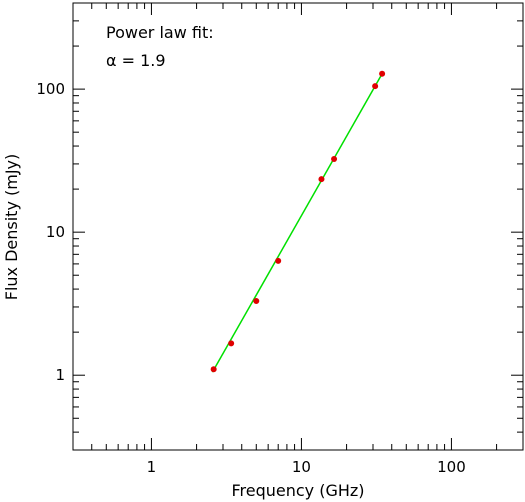 The height and width of the screenshot is (502, 525). Describe the element at coordinates (152, 467) in the screenshot. I see `x-tick-label: 1` at that location.